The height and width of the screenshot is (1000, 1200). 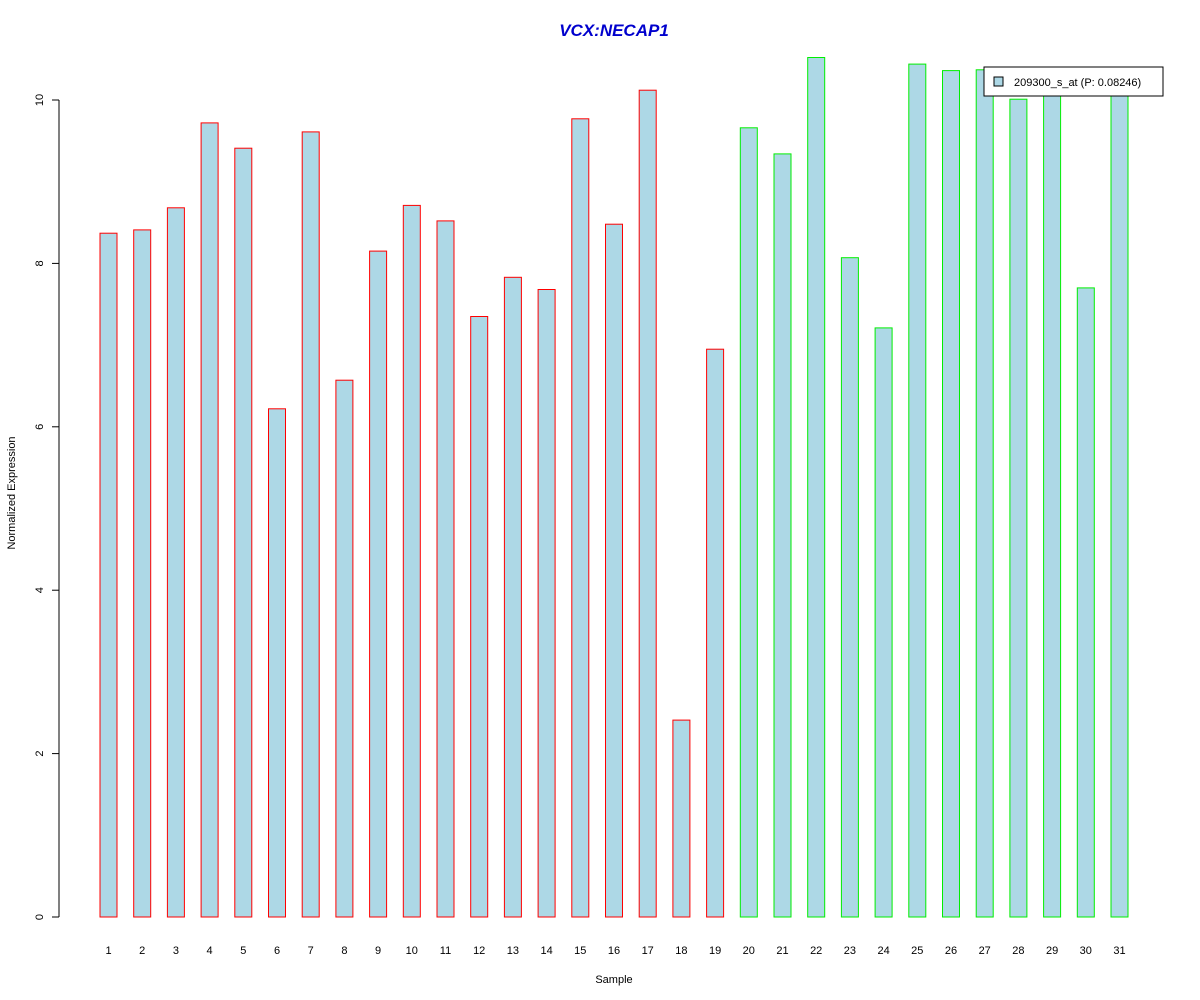 I want to click on legend-swatch, so click(x=998, y=81).